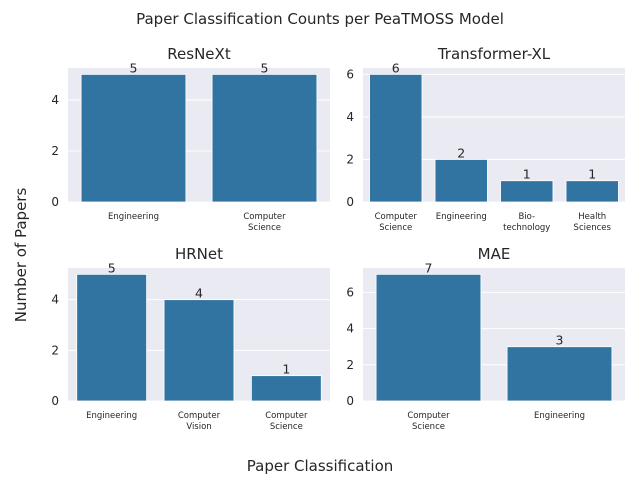 Image resolution: width=640 pixels, height=480 pixels. Describe the element at coordinates (199, 293) in the screenshot. I see `data-label: 4` at that location.